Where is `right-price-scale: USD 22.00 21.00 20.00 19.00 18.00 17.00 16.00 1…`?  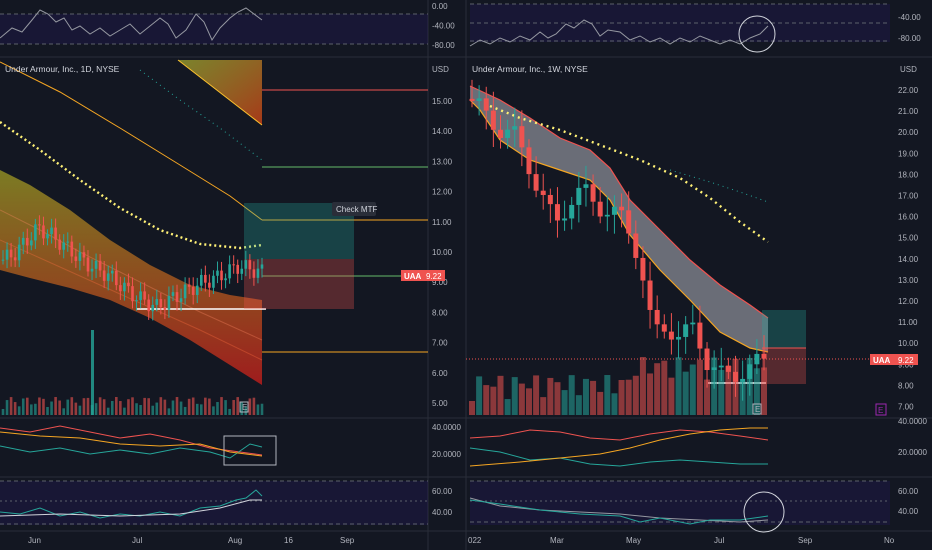
right-price-scale: USD 22.00 21.00 20.00 19.00 18.00 17.00 16.00 1… is located at coordinates (912, 264).